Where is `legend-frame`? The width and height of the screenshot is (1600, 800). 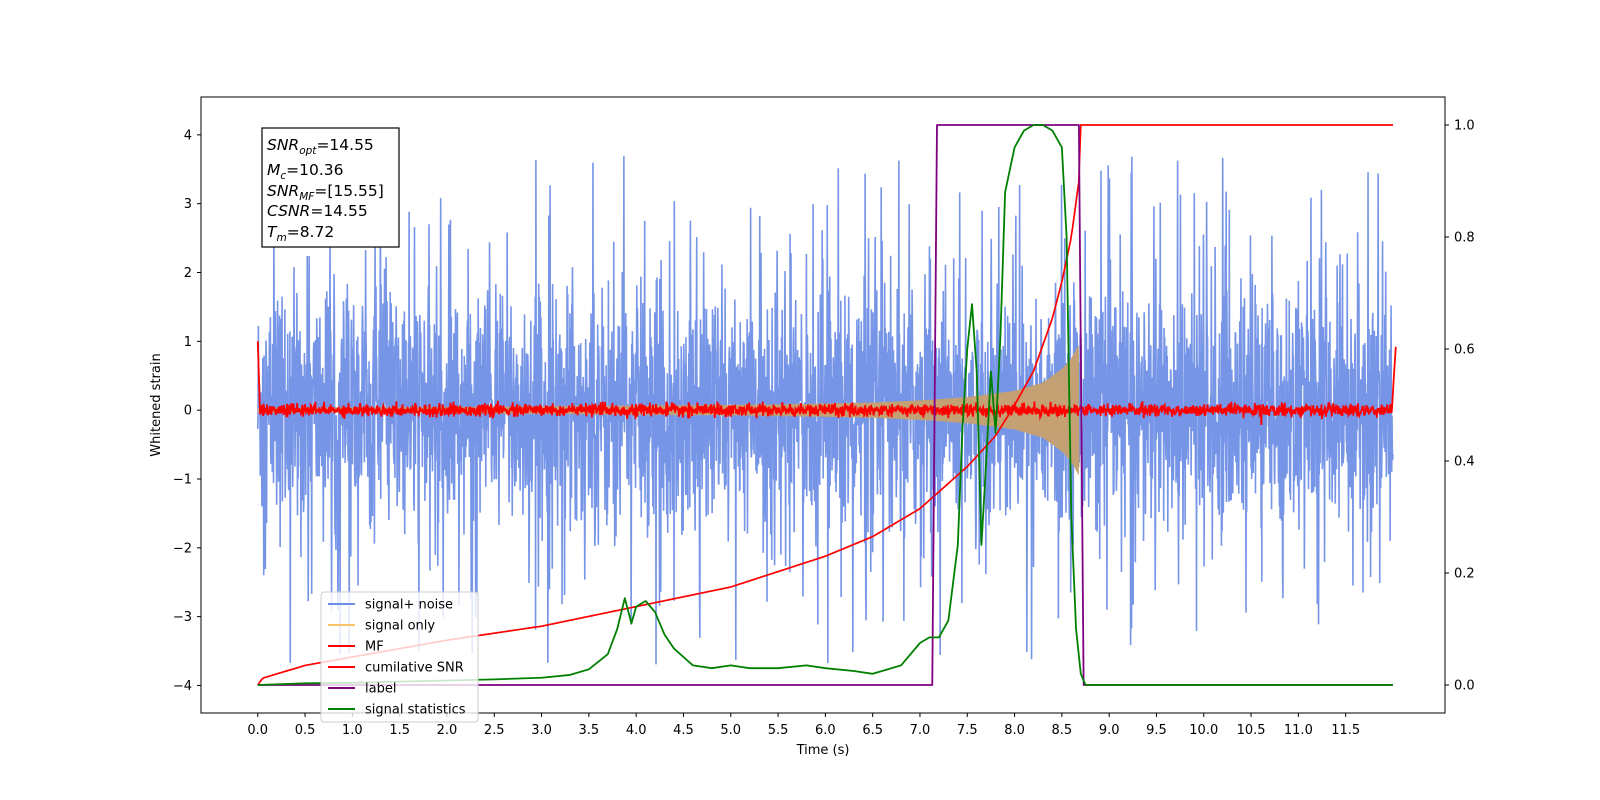
legend-frame is located at coordinates (399, 657).